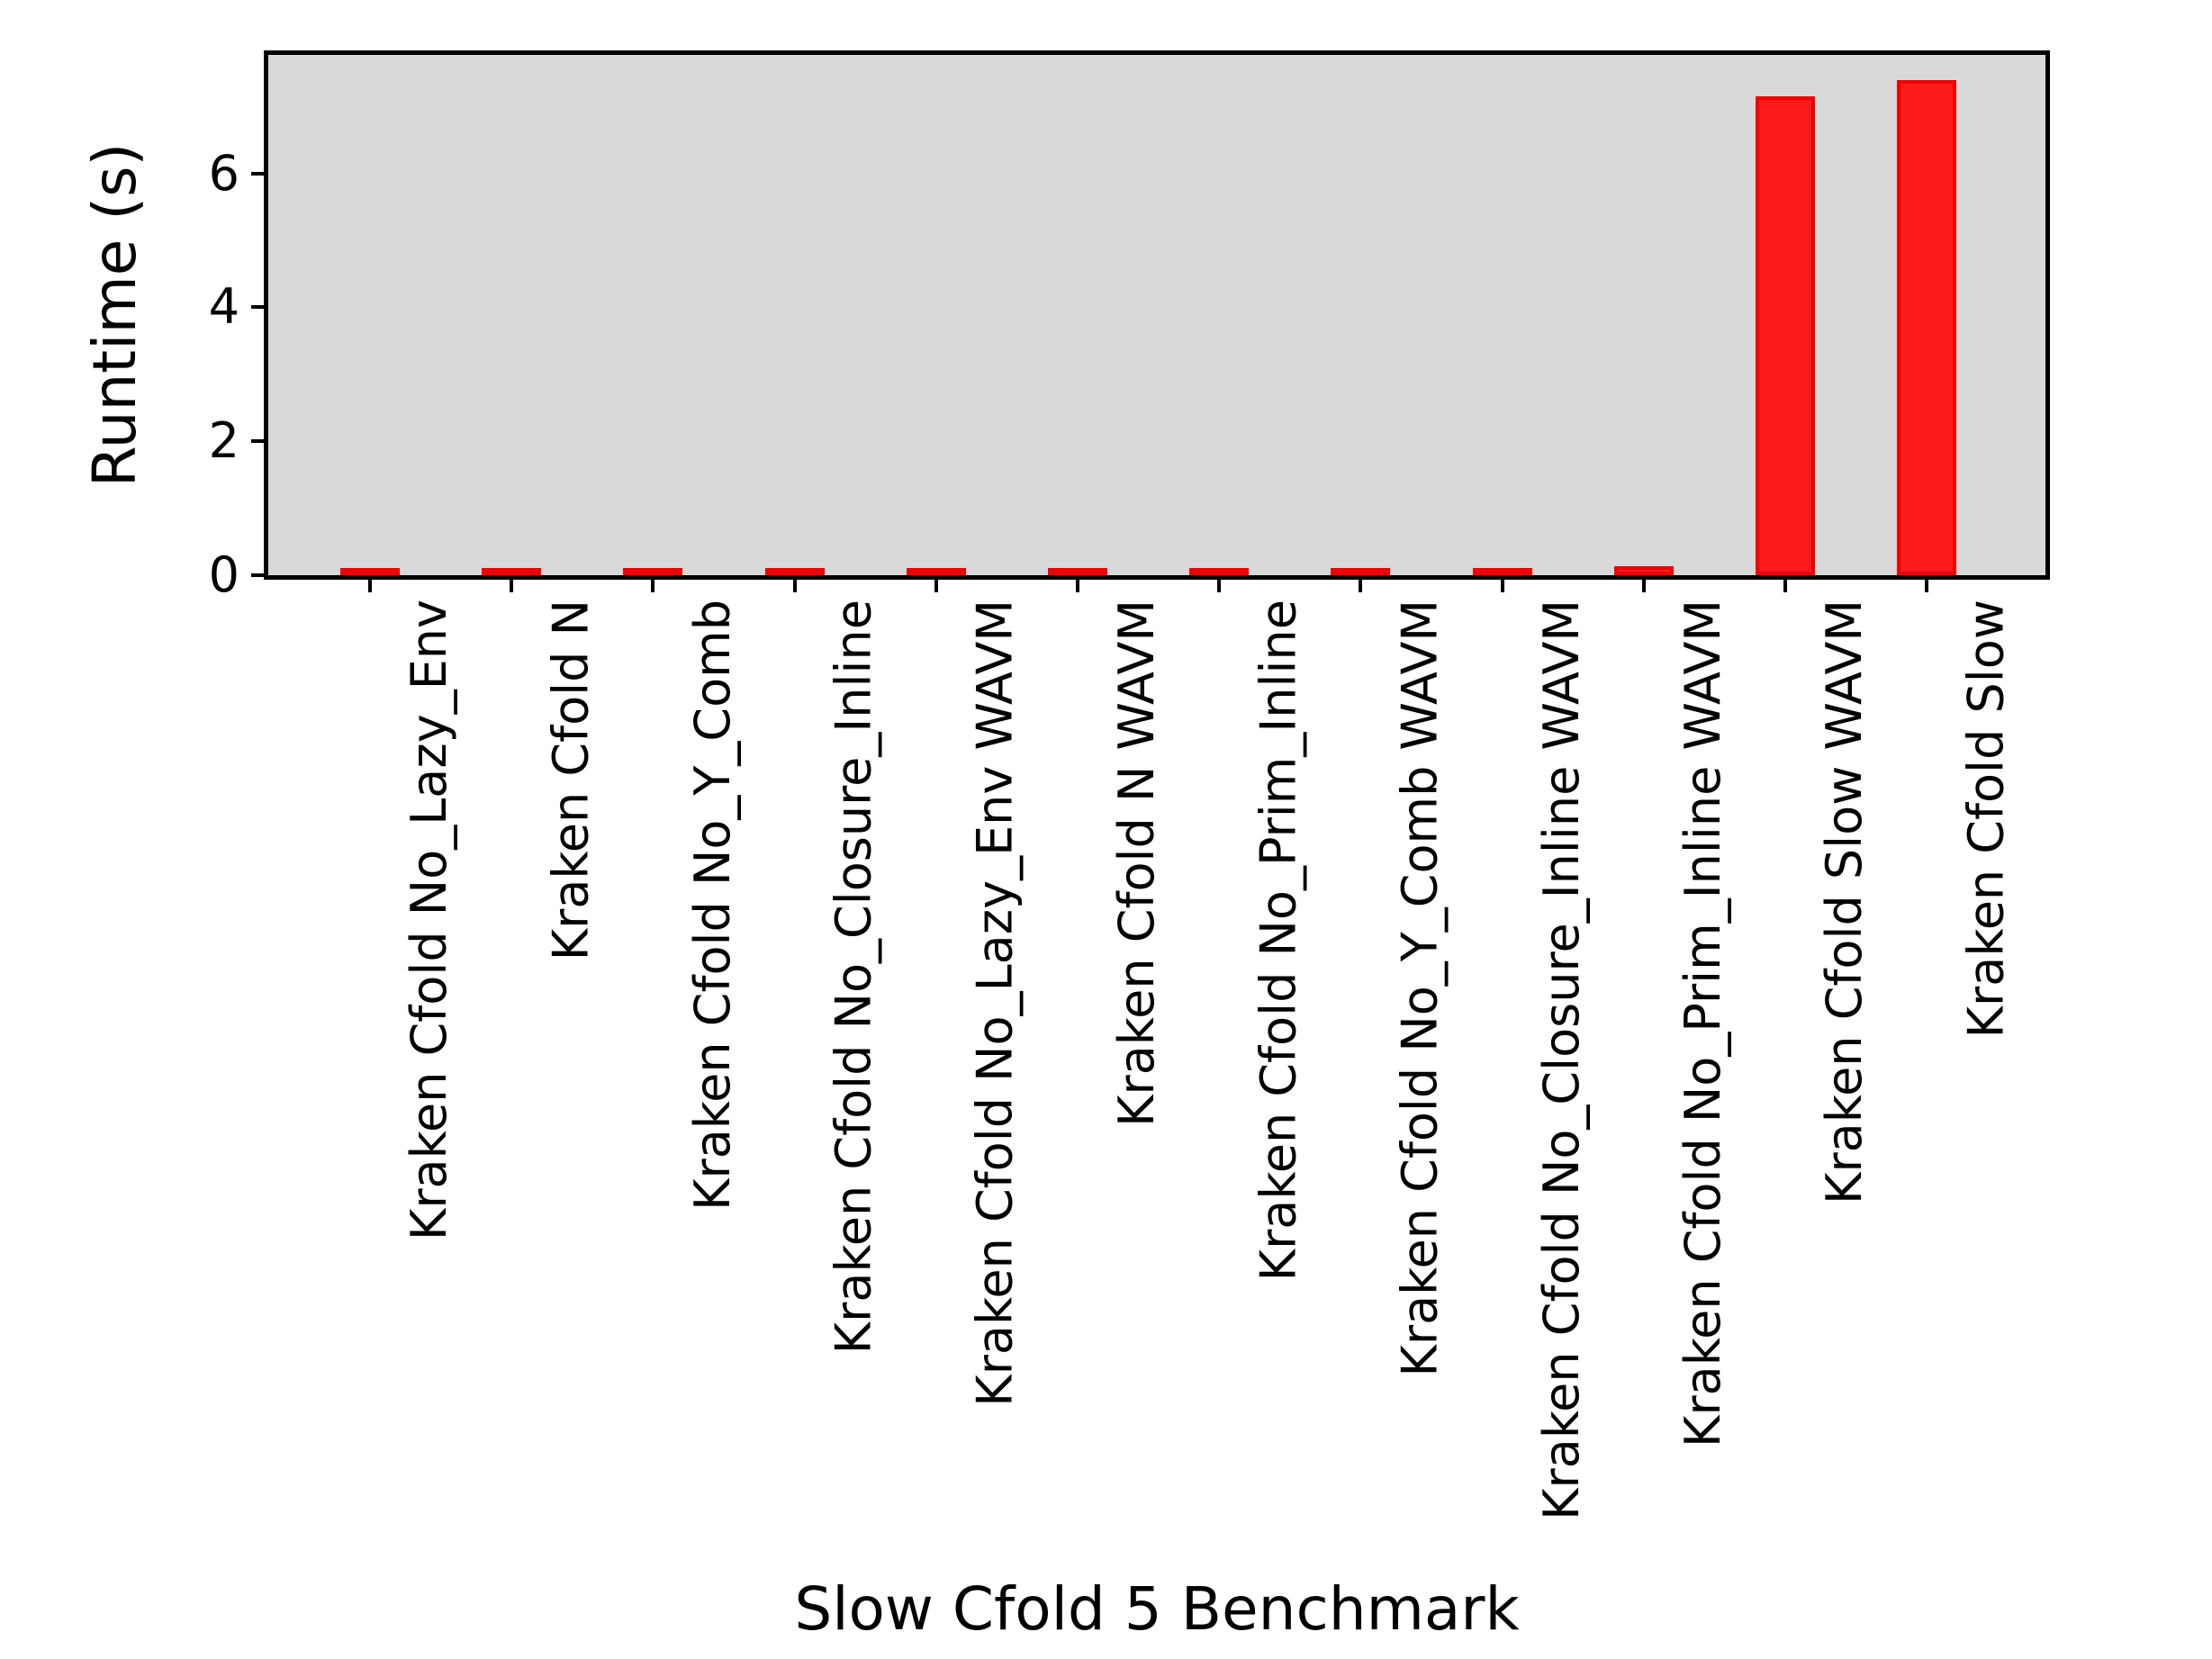 The image size is (2212, 1659). I want to click on x-axis-title: Slow Cfold 5 Benchmark, so click(1157, 1609).